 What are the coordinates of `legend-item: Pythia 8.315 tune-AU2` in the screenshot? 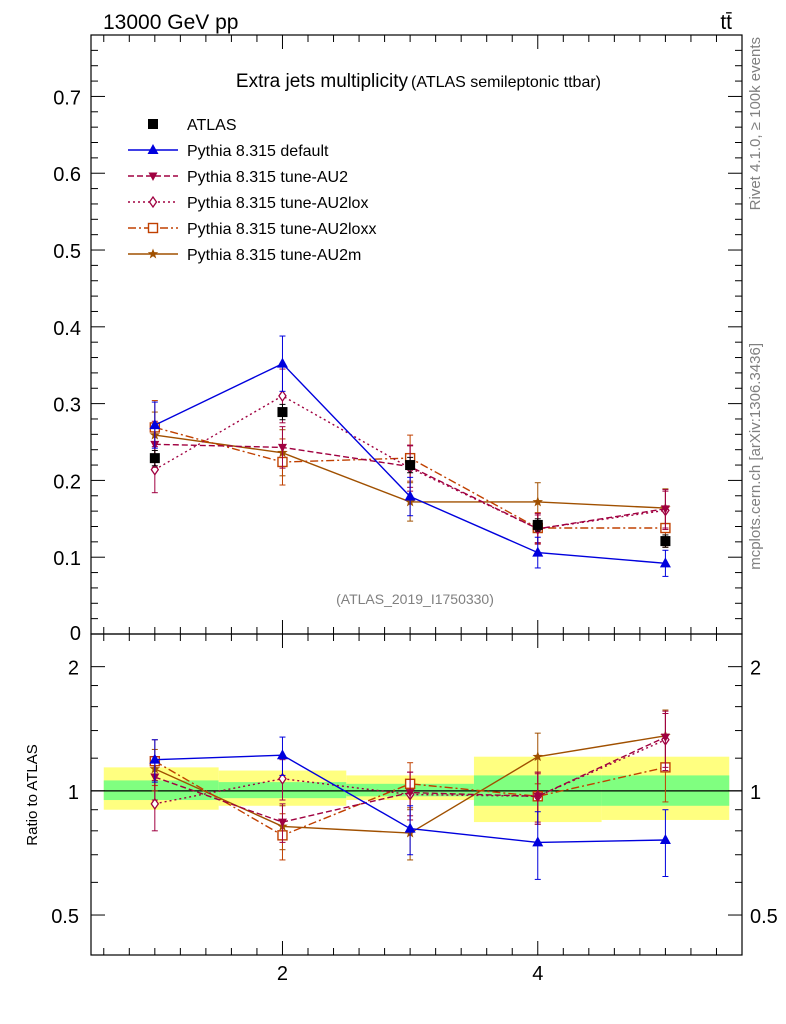 It's located at (238, 177).